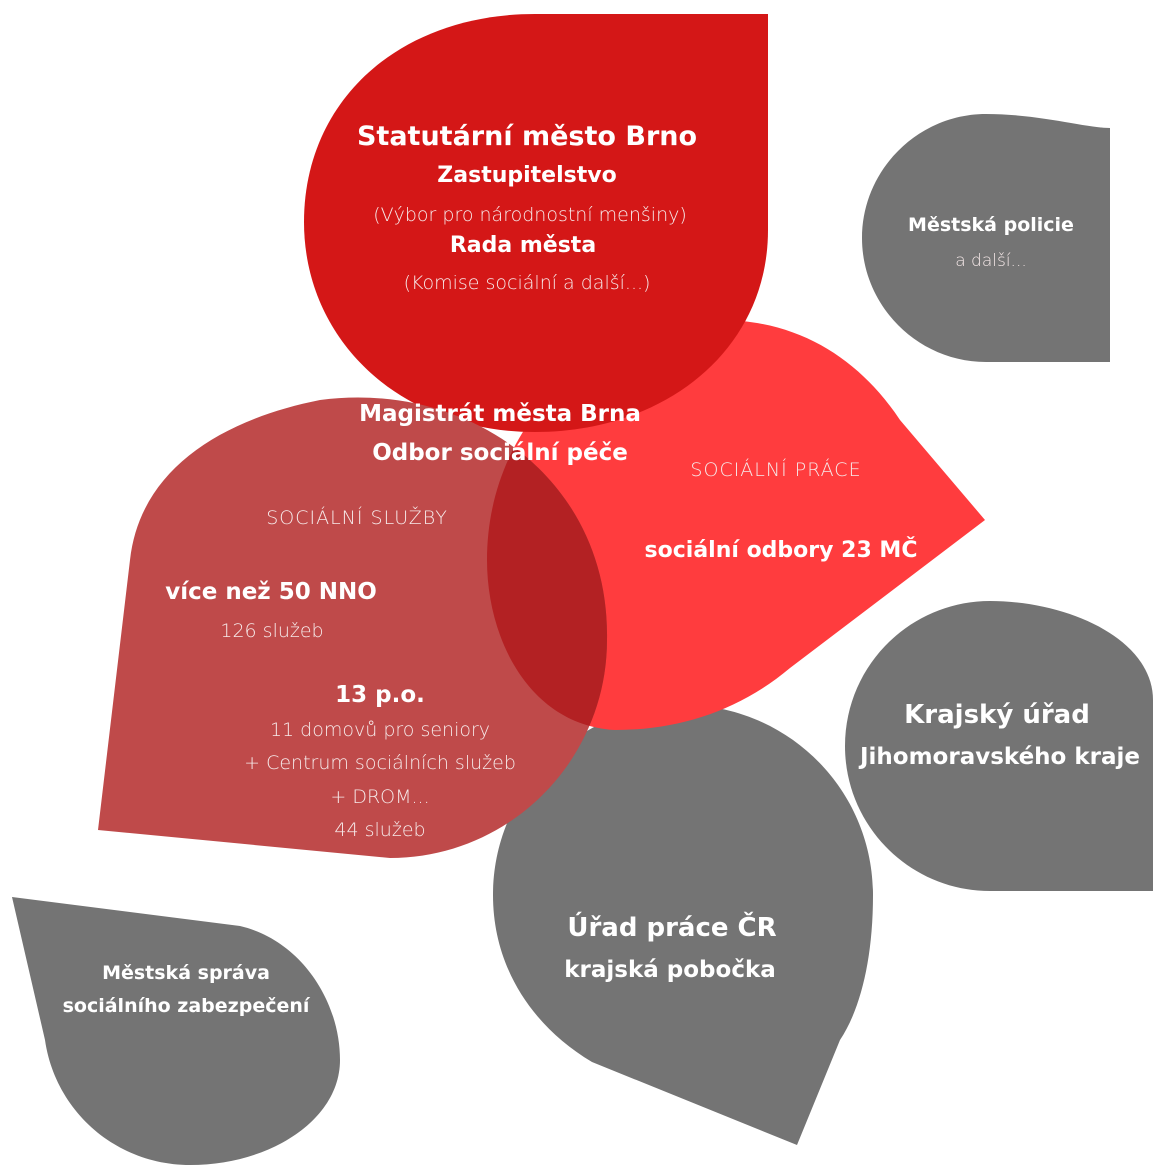 The image size is (1153, 1171). I want to click on police-title: Městská policie, so click(991, 225).